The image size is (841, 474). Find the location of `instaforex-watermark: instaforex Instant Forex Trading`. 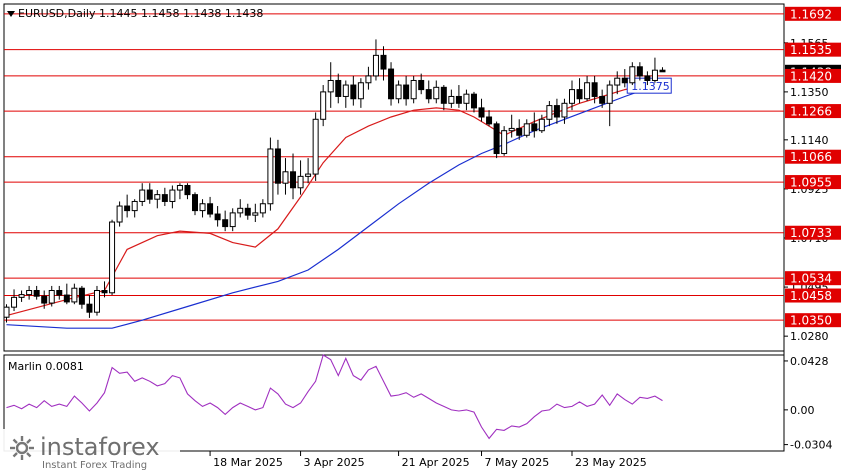

instaforex-watermark: instaforex Instant Forex Trading is located at coordinates (90, 451).